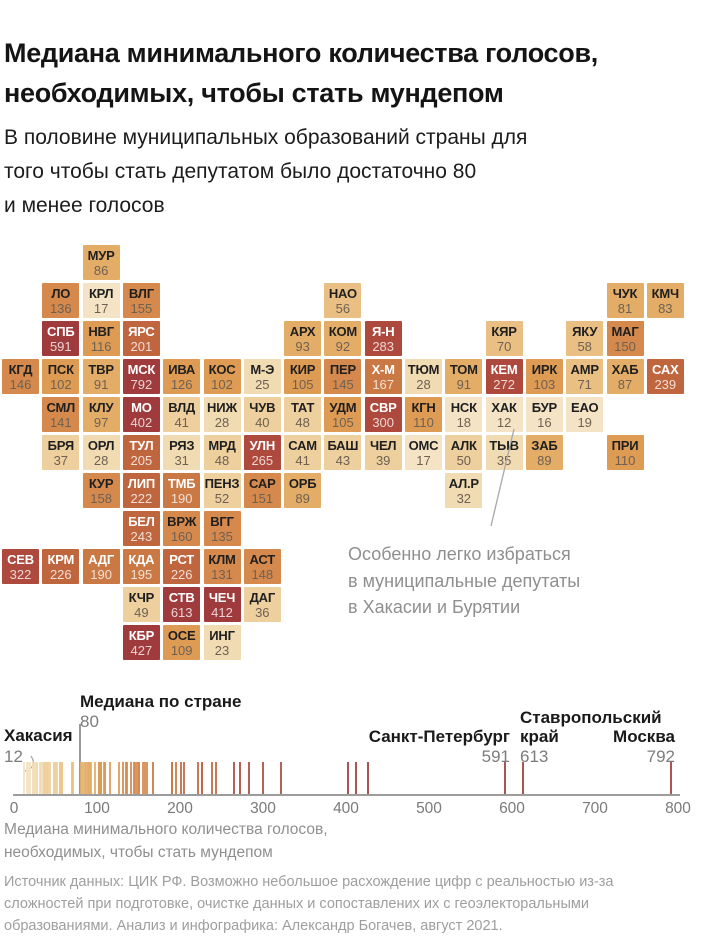 The height and width of the screenshot is (947, 710). What do you see at coordinates (215, 778) in the screenshot?
I see `strip-stroke-БЕЛ` at bounding box center [215, 778].